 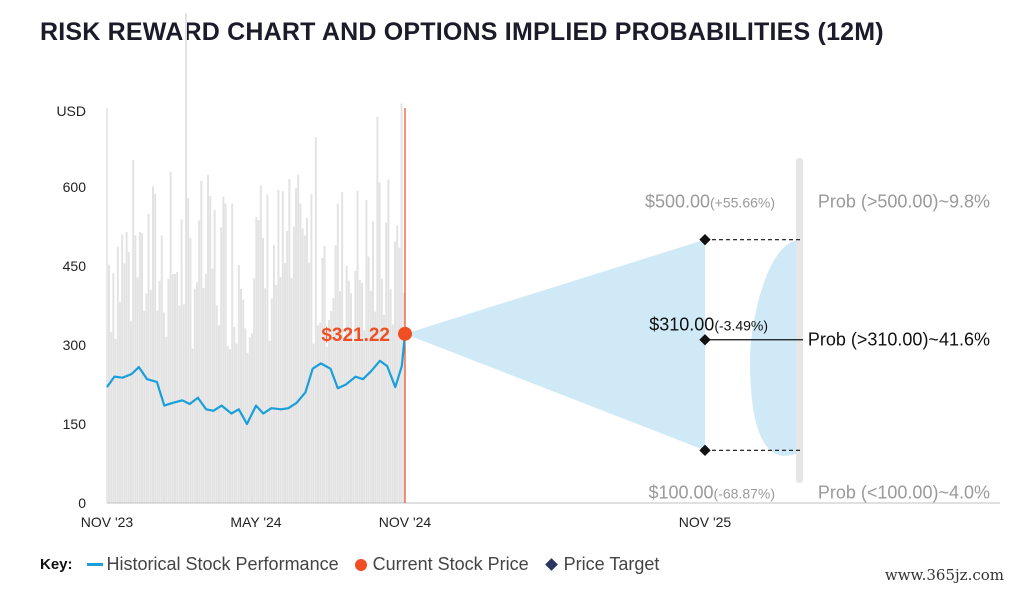 I want to click on diamond-swatch-icon, so click(x=551, y=564).